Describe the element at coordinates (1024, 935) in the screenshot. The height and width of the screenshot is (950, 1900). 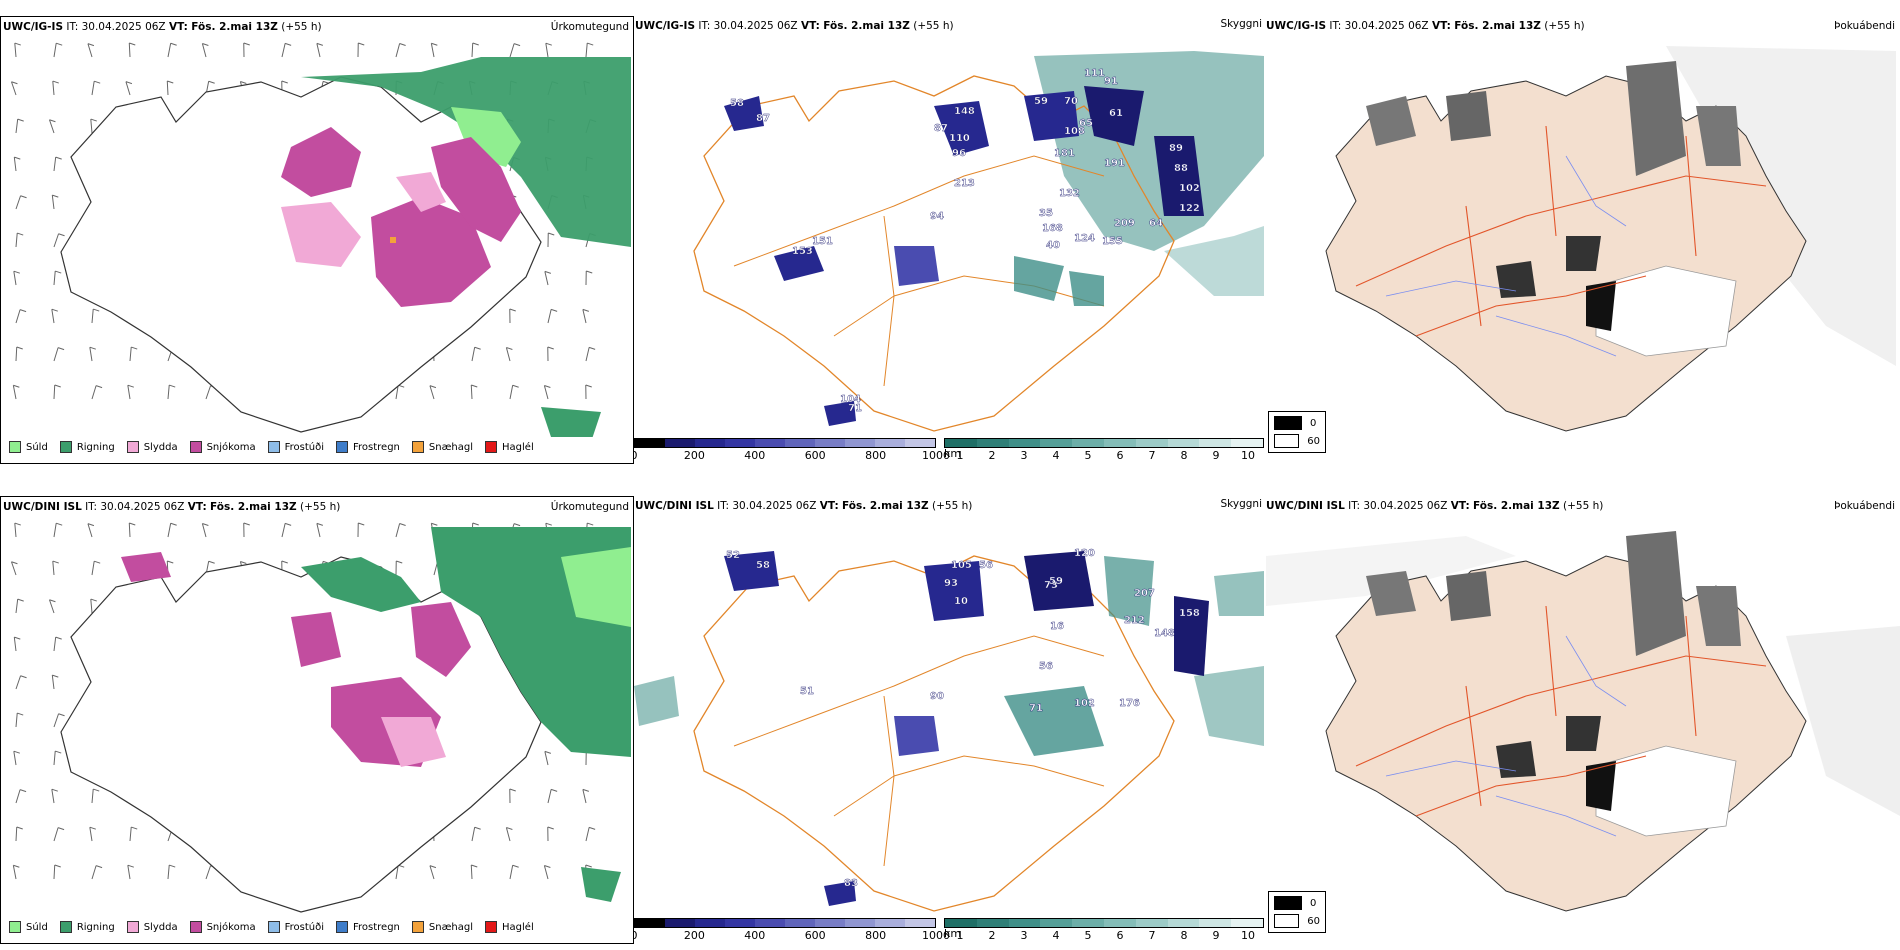
I see `colorbar-tick: 3` at that location.